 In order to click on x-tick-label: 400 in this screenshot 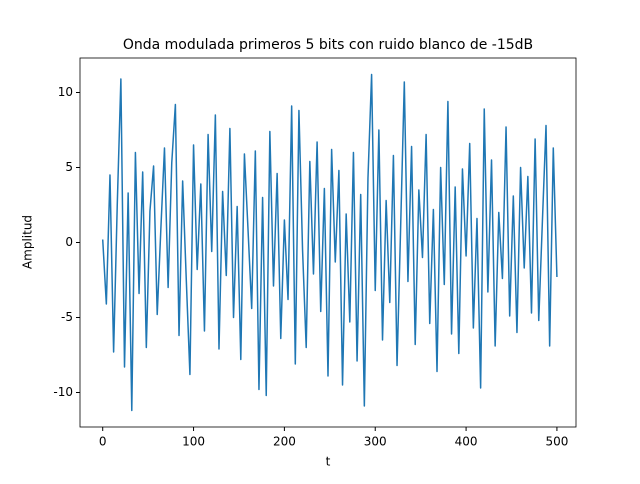, I will do `click(466, 442)`.